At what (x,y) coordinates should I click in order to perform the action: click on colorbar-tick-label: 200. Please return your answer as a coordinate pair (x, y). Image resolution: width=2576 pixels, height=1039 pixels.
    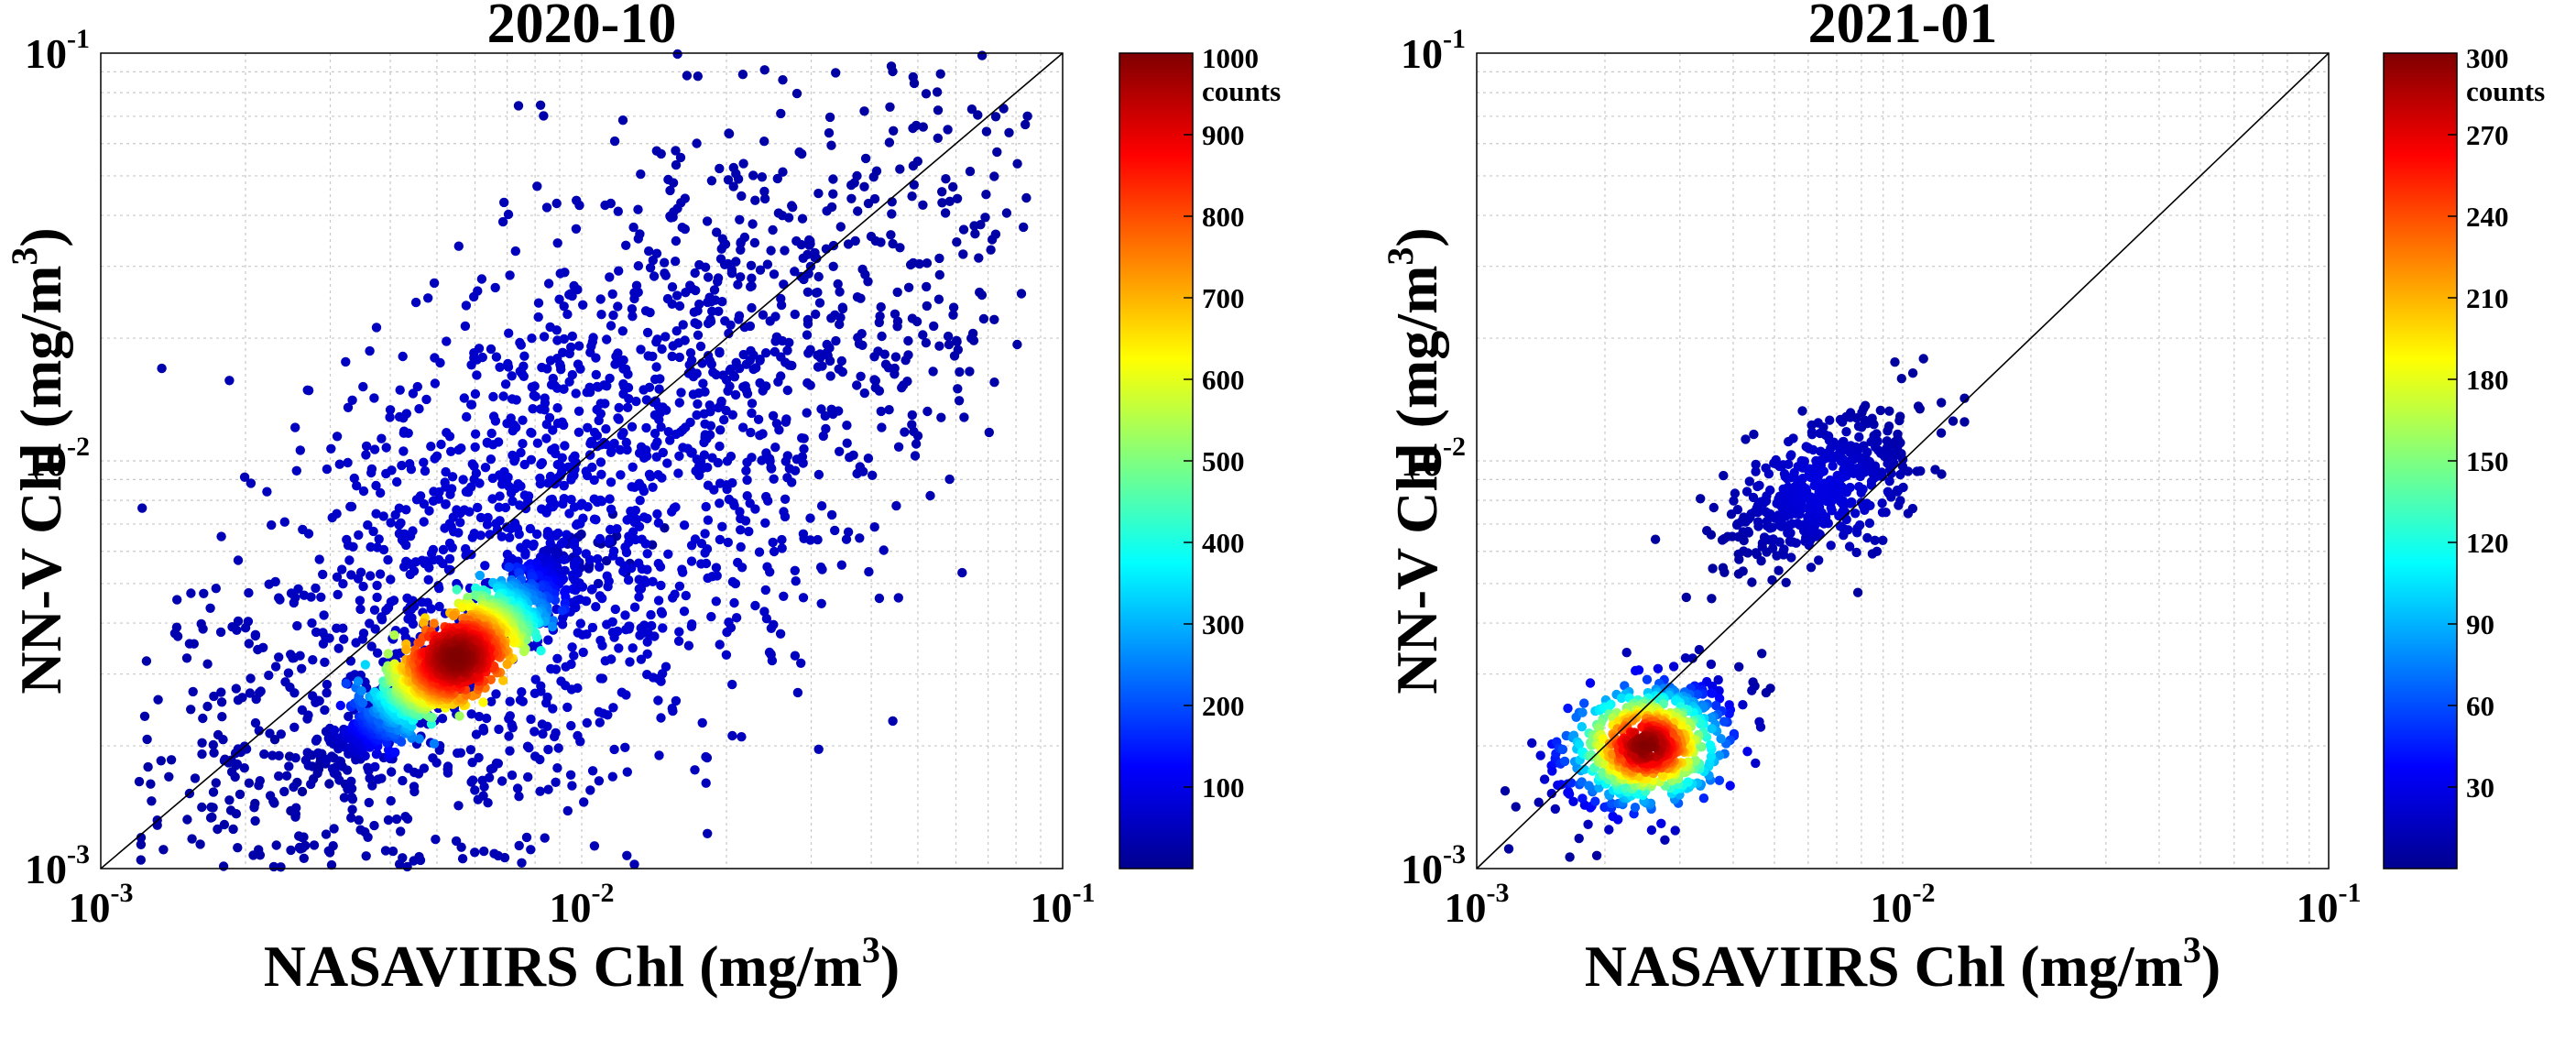
    Looking at the image, I should click on (1224, 706).